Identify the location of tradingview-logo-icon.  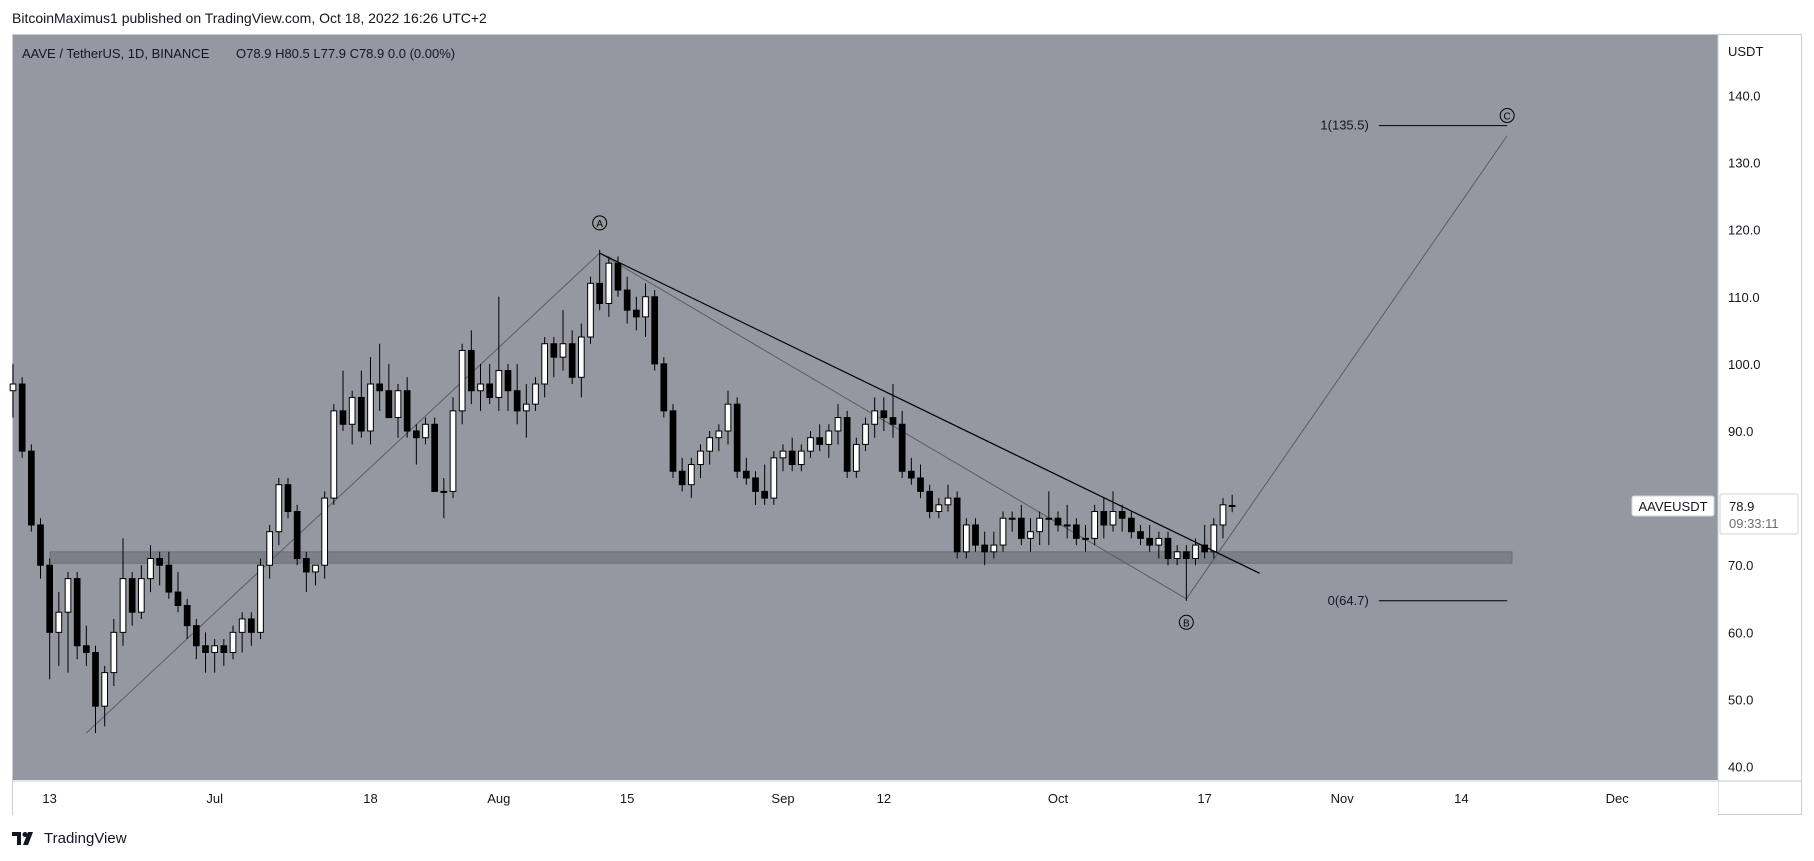
(25, 838).